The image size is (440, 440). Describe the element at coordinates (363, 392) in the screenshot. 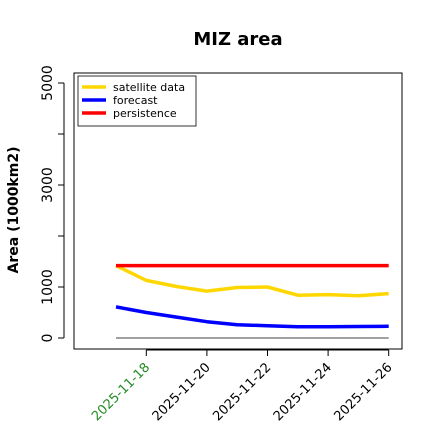

I see `x-tick-label: 2025-11-26` at that location.